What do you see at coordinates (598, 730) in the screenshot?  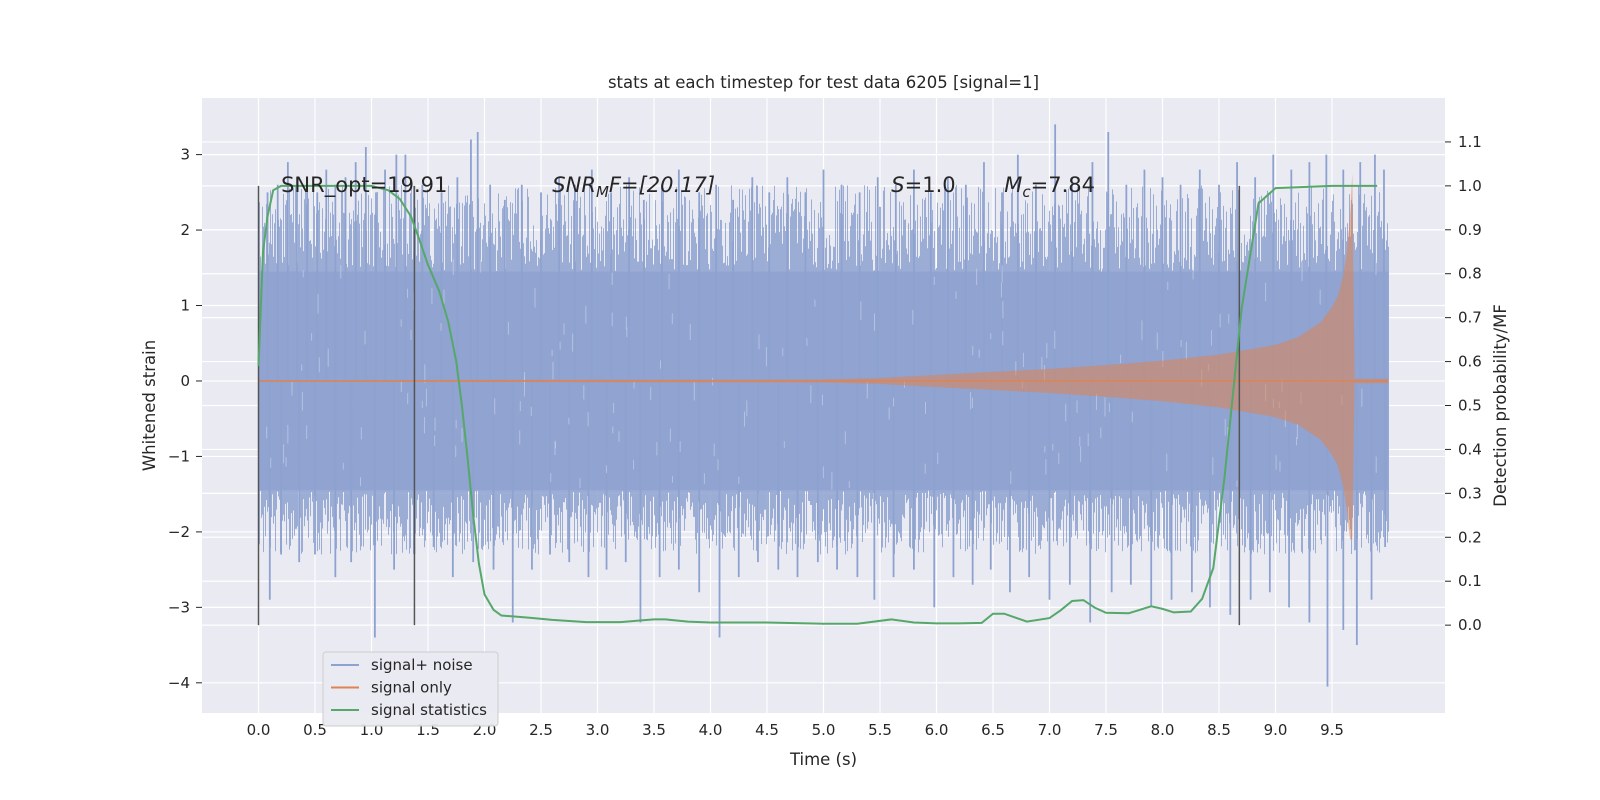 I see `x-tick-label-6: 3.0` at bounding box center [598, 730].